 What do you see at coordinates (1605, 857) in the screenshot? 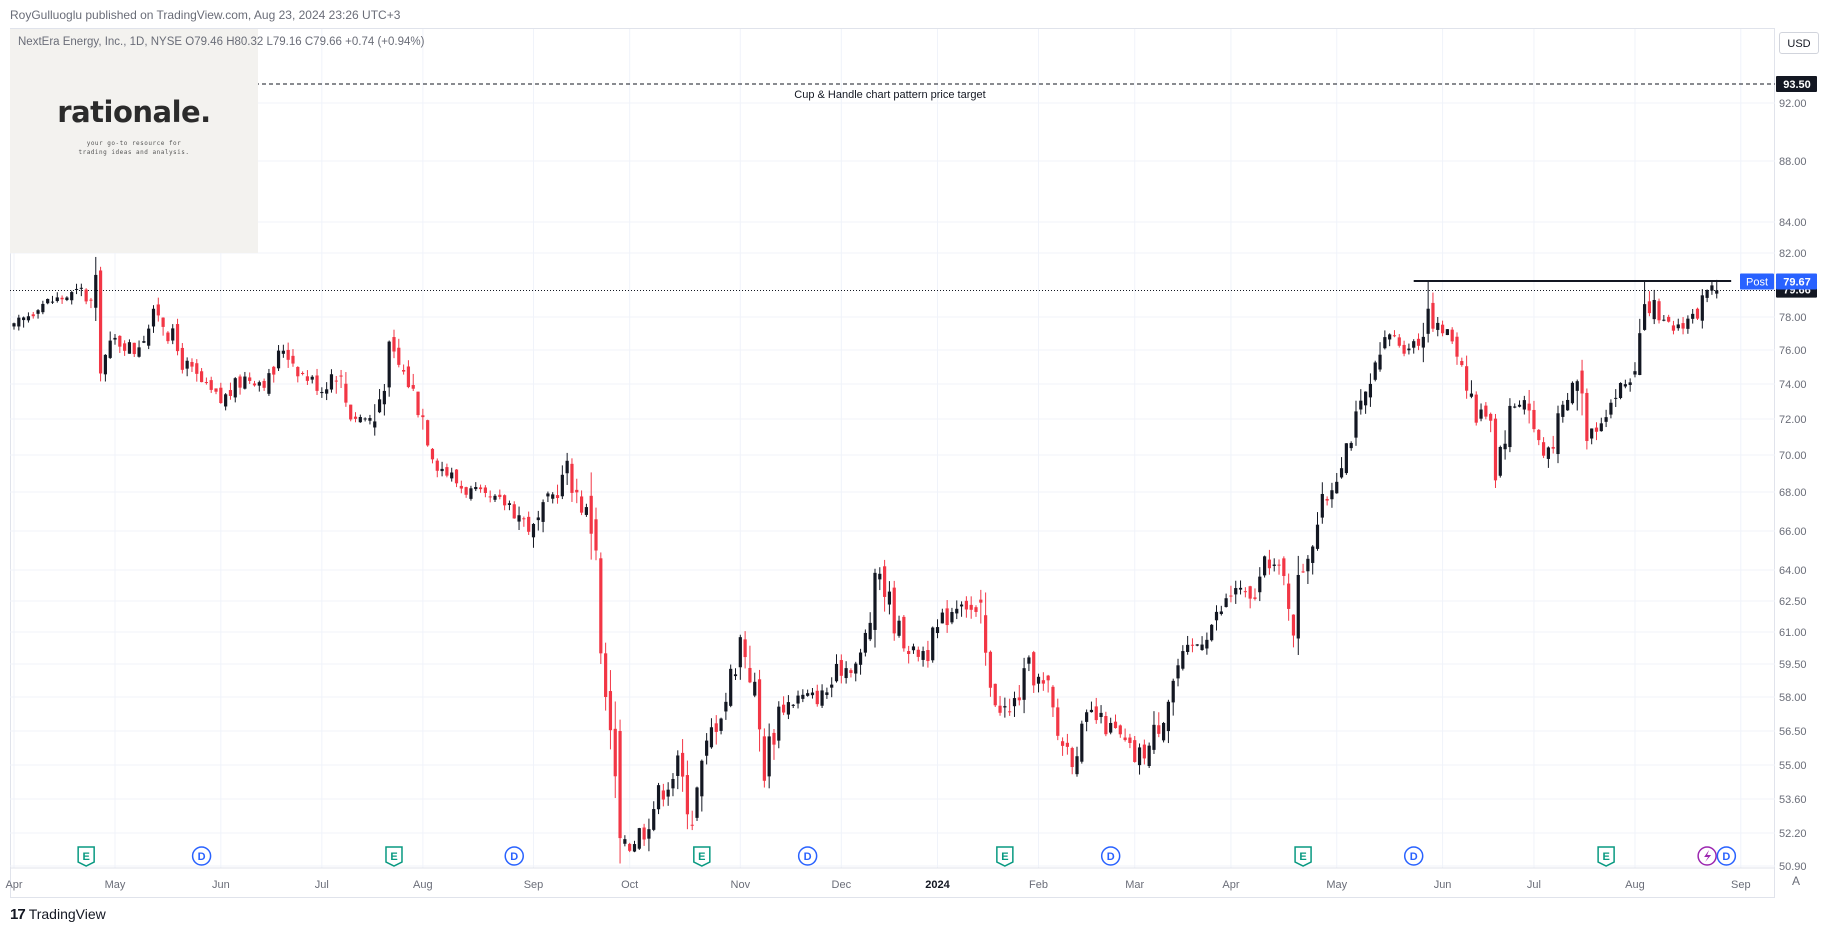
I see `earnings-badge-letter: E` at bounding box center [1605, 857].